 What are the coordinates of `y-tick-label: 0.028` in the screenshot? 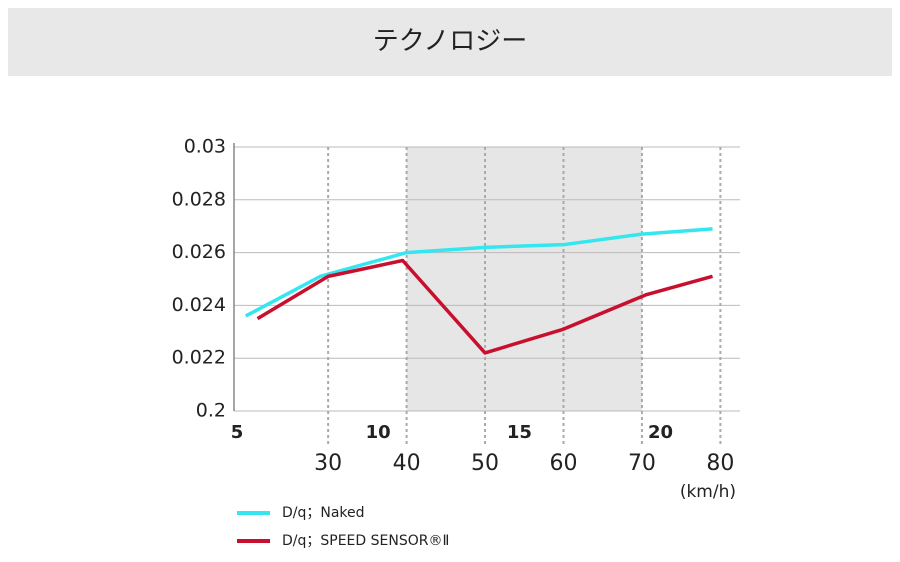 It's located at (199, 199).